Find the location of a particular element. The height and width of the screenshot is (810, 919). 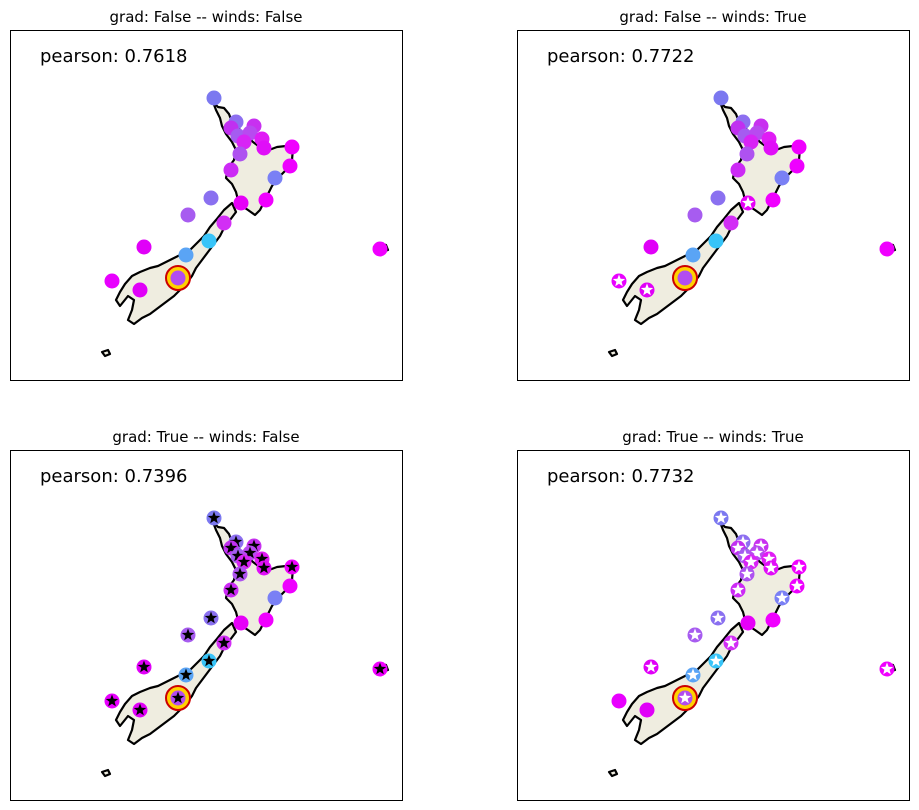

pearson-label: pearson: 0.7618 is located at coordinates (114, 56).